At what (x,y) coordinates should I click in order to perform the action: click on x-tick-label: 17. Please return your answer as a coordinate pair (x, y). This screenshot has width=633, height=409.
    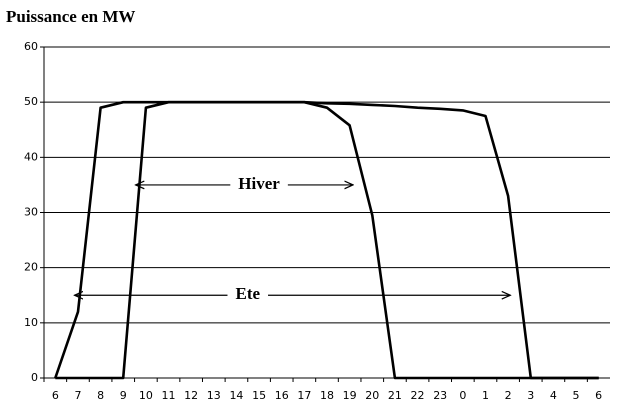
    Looking at the image, I should click on (304, 395).